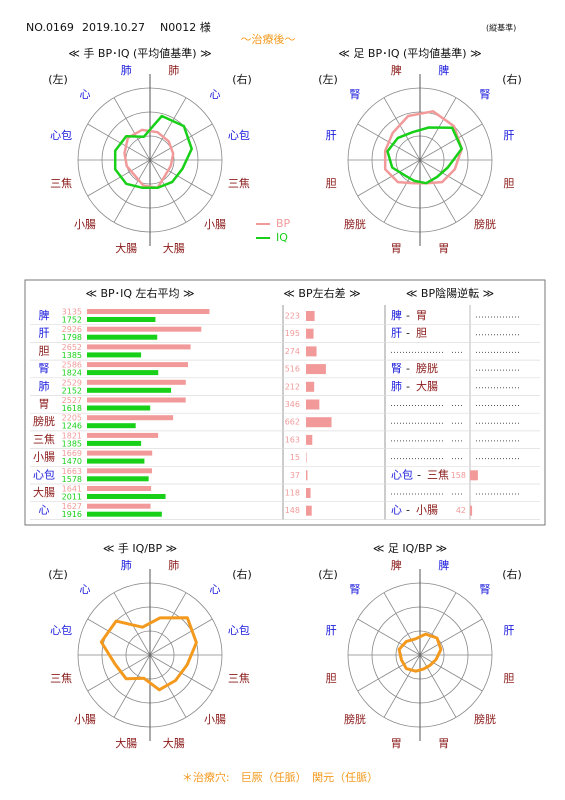  What do you see at coordinates (282, 237) in the screenshot?
I see `legend-label: IQ` at bounding box center [282, 237].